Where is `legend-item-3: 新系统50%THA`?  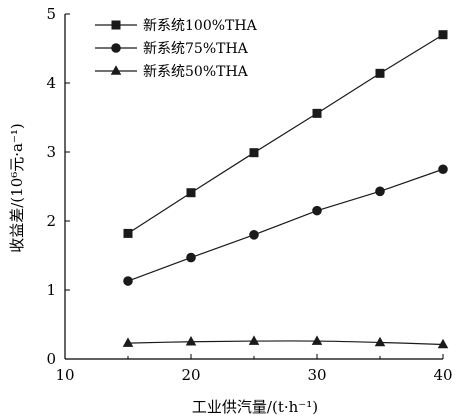 legend-item-3: 新系统50%THA is located at coordinates (172, 72).